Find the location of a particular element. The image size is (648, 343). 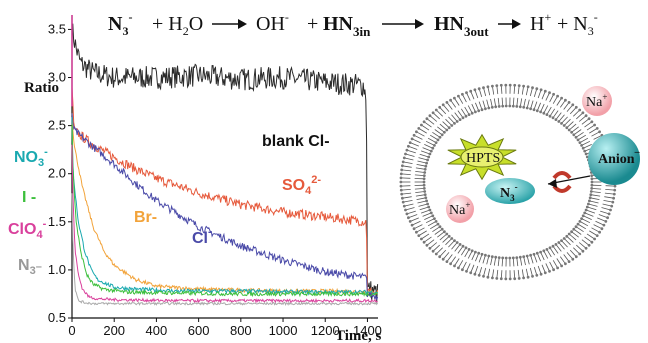

svg-text: HPTS is located at coordinates (483, 158).